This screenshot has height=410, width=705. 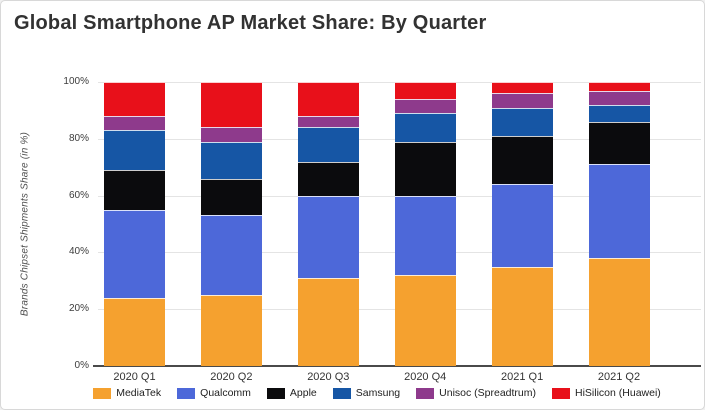 I want to click on legend-label: HiSilicon (Huawei), so click(x=618, y=393).